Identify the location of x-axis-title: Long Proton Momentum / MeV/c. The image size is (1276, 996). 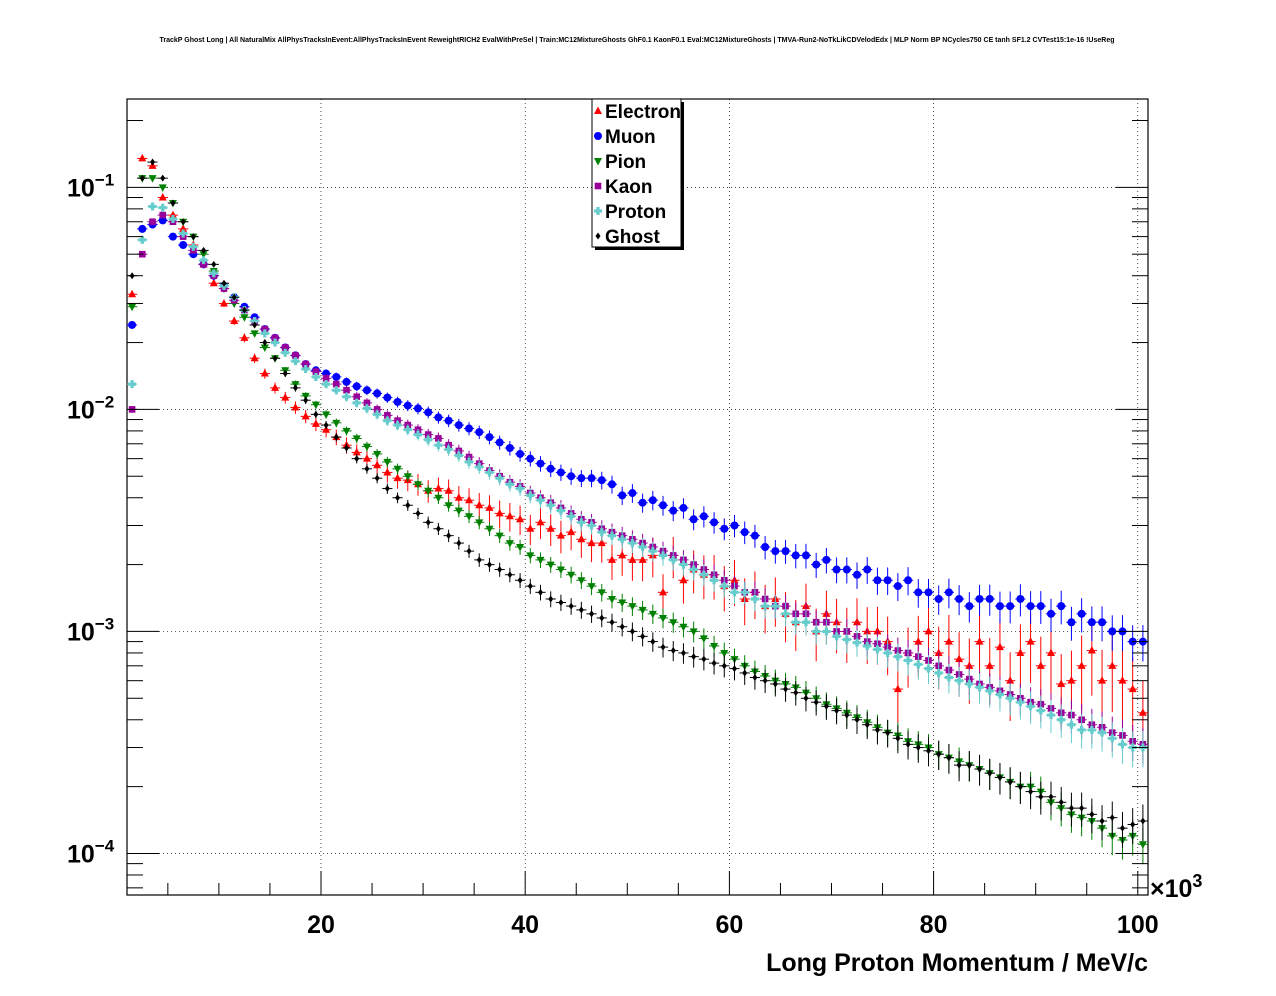
(957, 963).